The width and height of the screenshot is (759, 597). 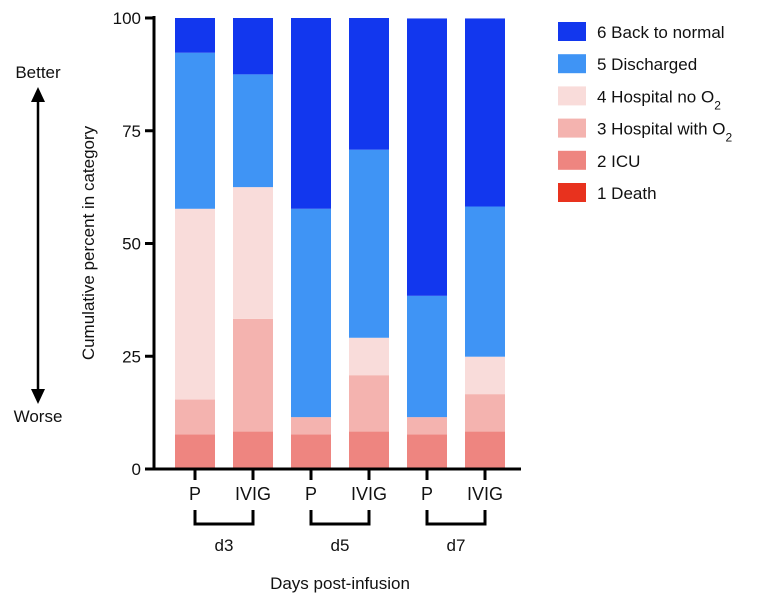 I want to click on arrow-up-icon, so click(x=38, y=94).